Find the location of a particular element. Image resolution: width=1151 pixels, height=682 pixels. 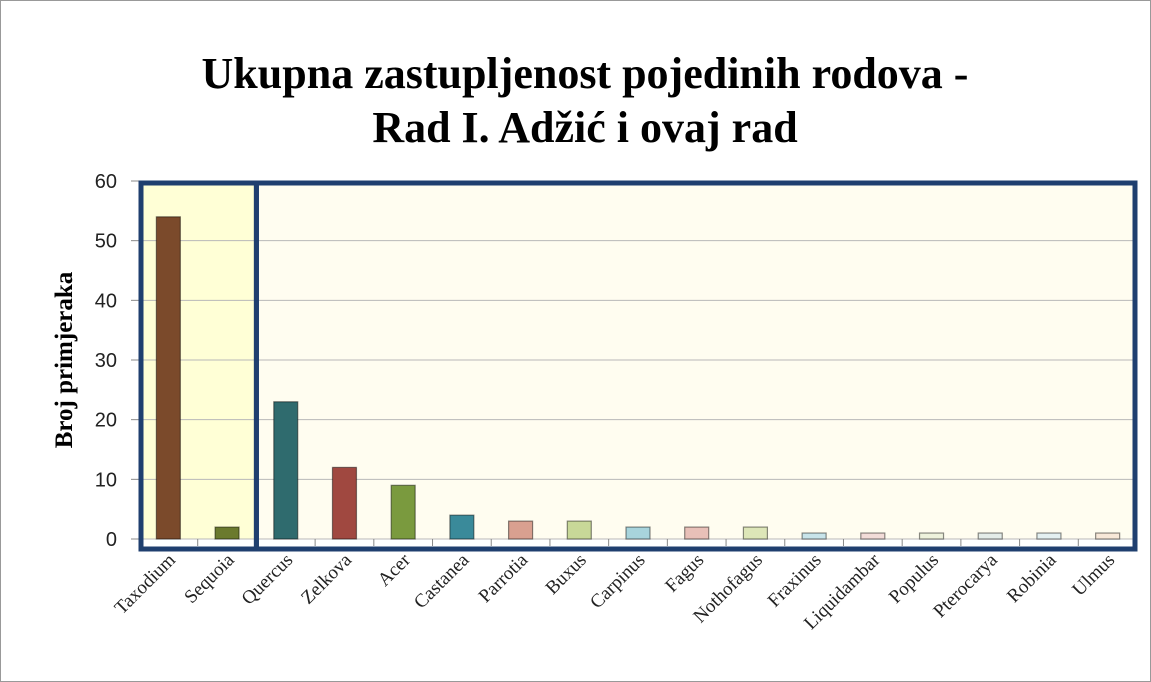

y-tick-label: 40 is located at coordinates (106, 301).